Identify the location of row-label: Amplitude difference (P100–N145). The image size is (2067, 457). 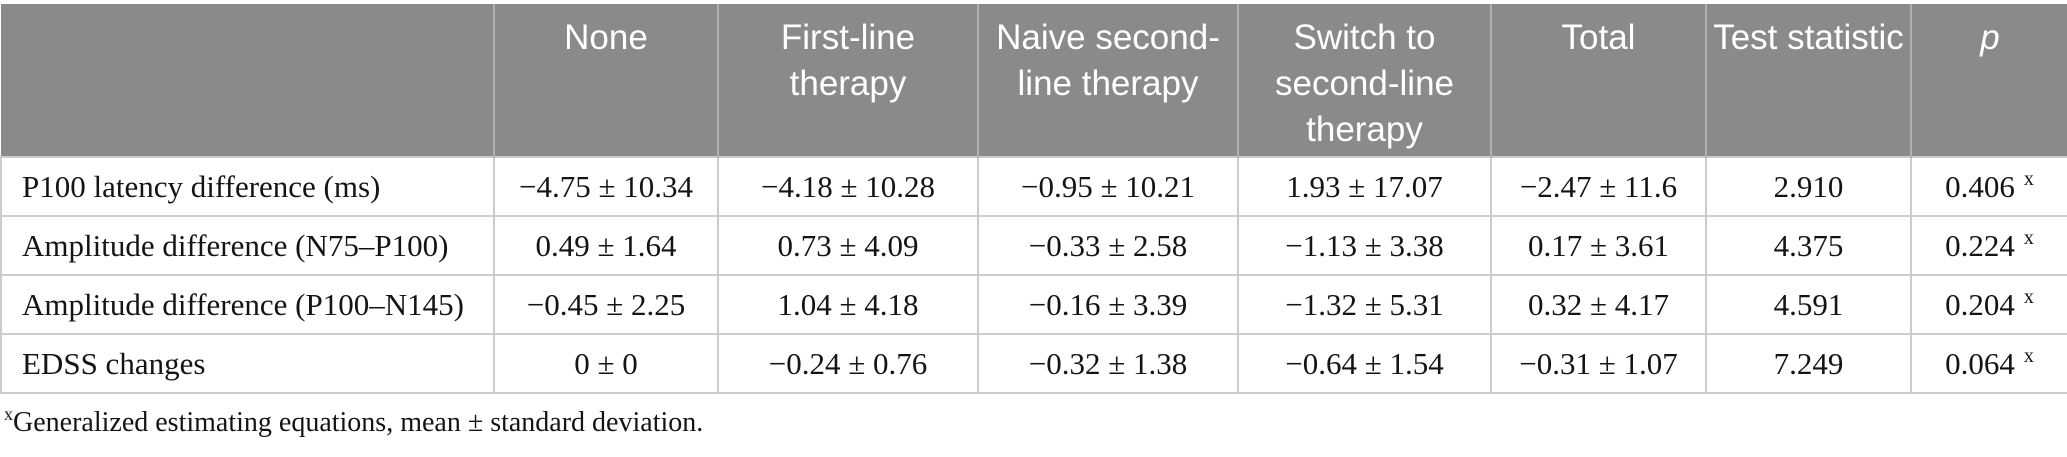
(247, 304).